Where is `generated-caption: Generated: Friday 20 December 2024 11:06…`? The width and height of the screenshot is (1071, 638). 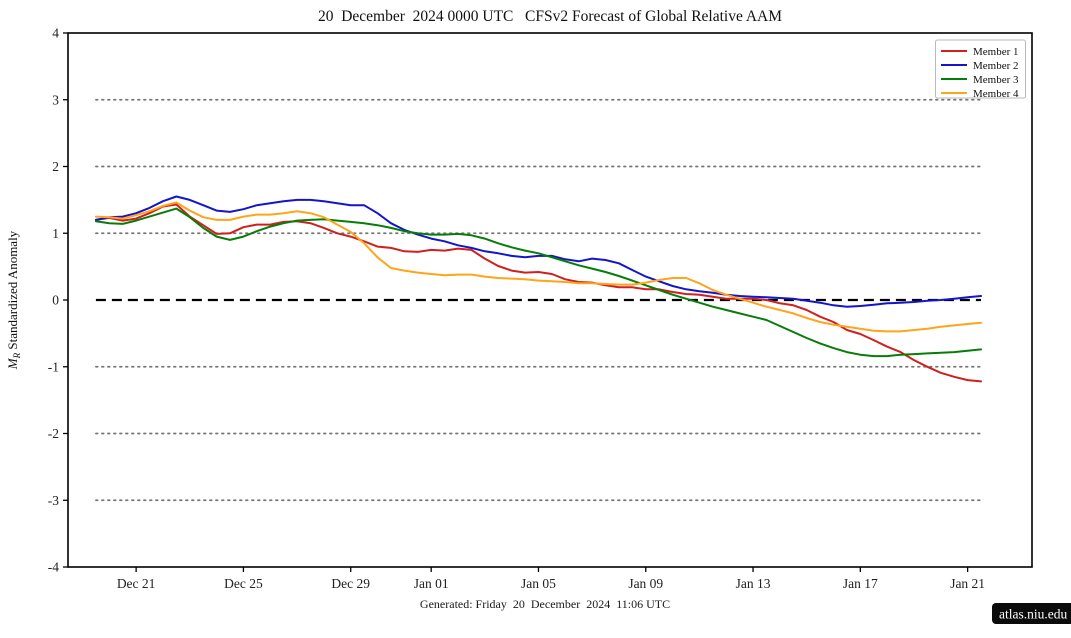
generated-caption: Generated: Friday 20 December 2024 11:06… is located at coordinates (545, 604).